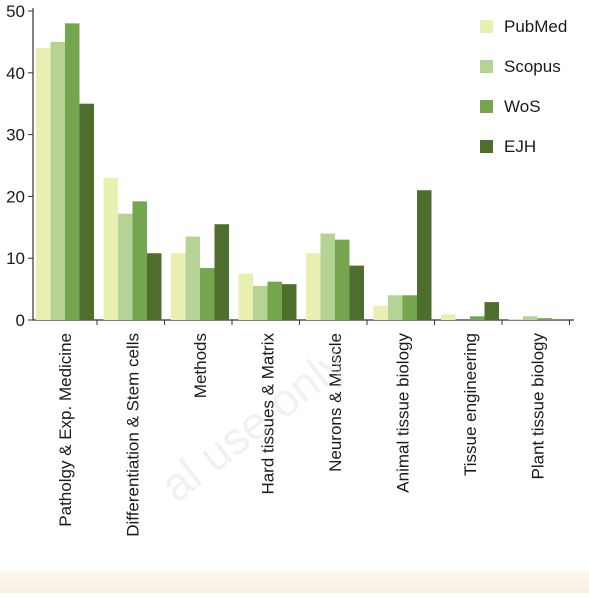 The image size is (589, 598). I want to click on y-tick-label: 30, so click(15, 135).